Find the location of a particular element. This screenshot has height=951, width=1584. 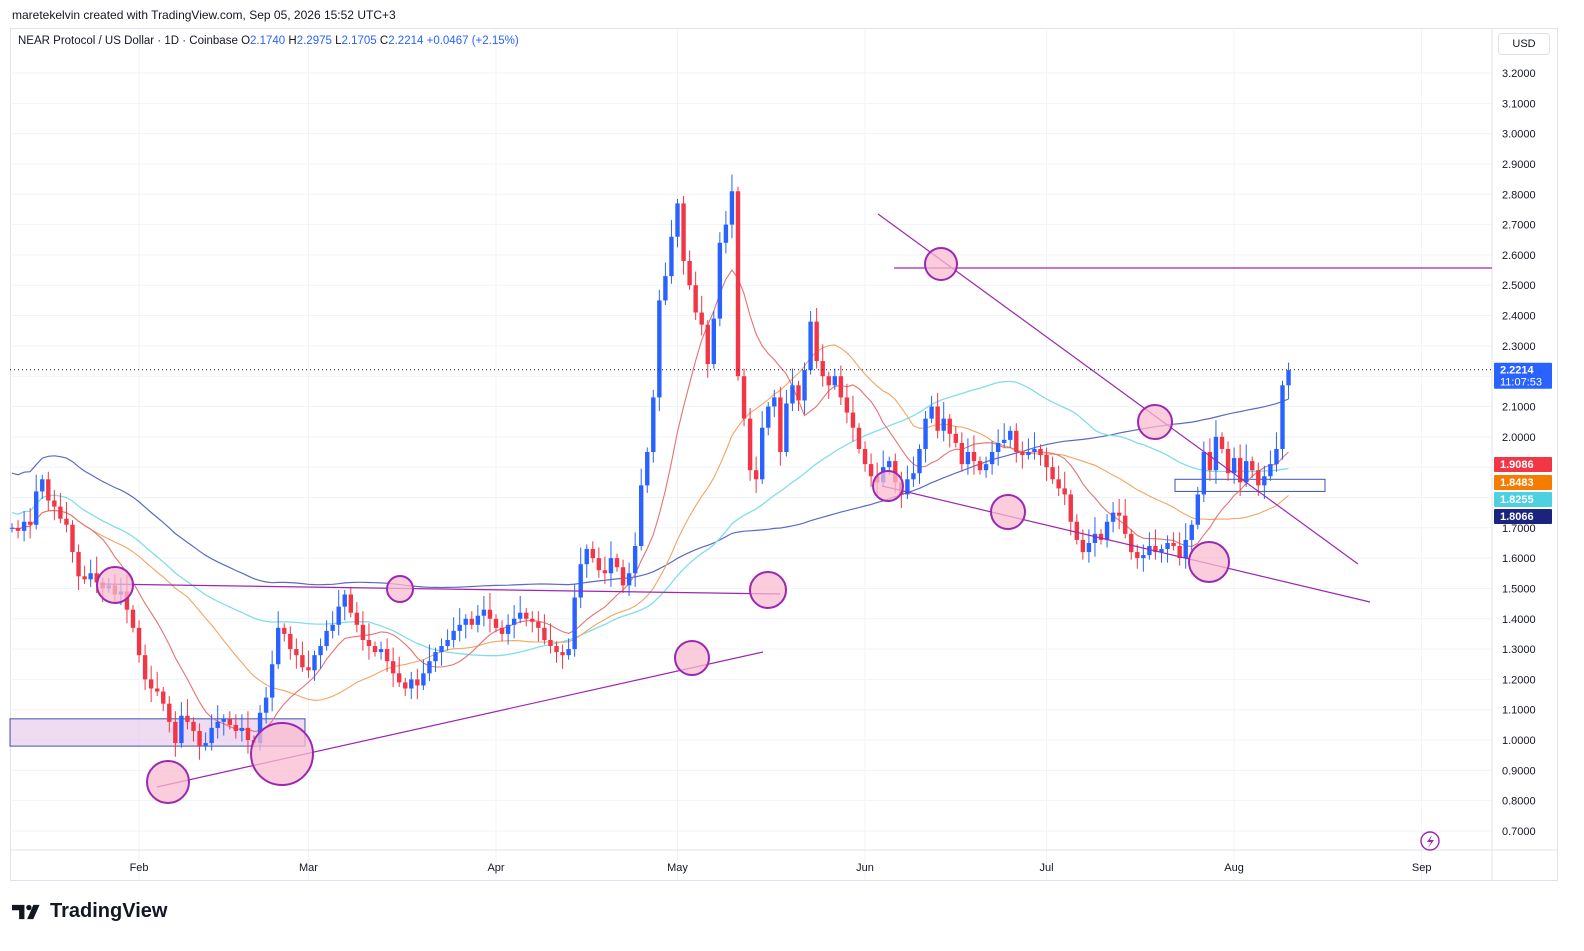

tradingview-brand: TradingView is located at coordinates (89, 911).